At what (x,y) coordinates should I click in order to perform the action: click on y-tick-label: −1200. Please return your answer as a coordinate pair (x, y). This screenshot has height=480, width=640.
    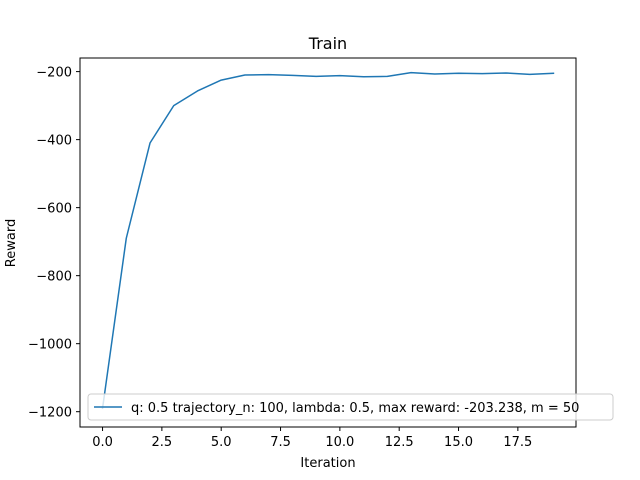
    Looking at the image, I should click on (50, 413).